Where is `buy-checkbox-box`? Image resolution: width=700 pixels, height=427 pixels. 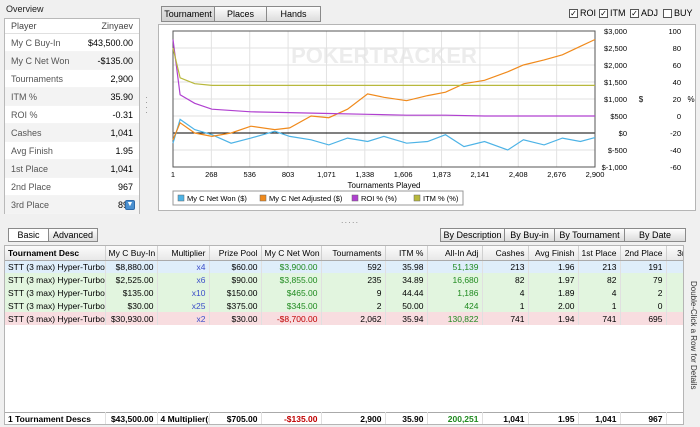
buy-checkbox-box is located at coordinates (667, 13).